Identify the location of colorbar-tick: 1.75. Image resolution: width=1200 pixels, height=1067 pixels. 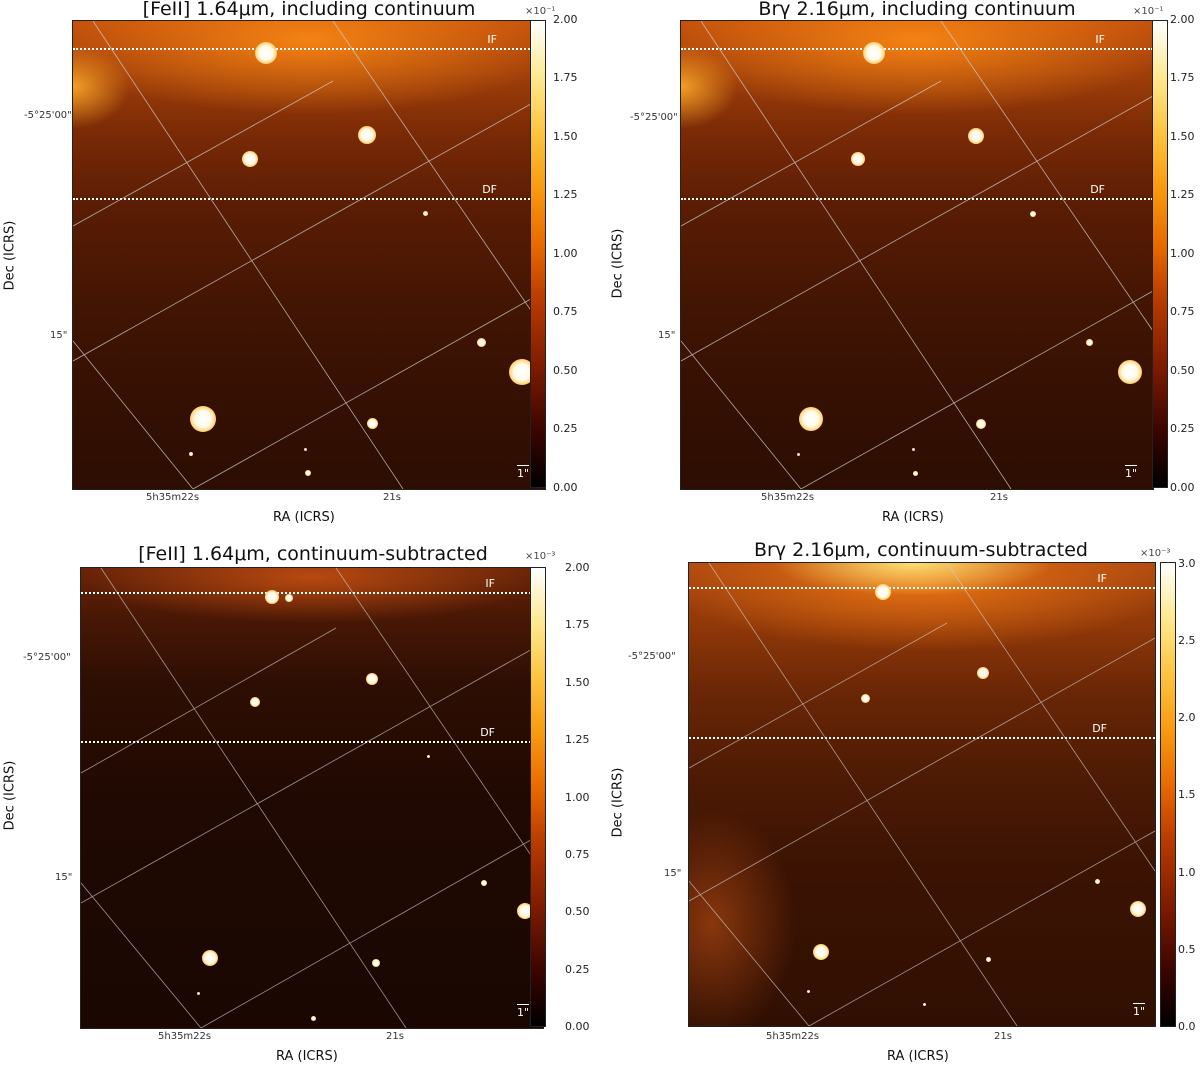
(1182, 77).